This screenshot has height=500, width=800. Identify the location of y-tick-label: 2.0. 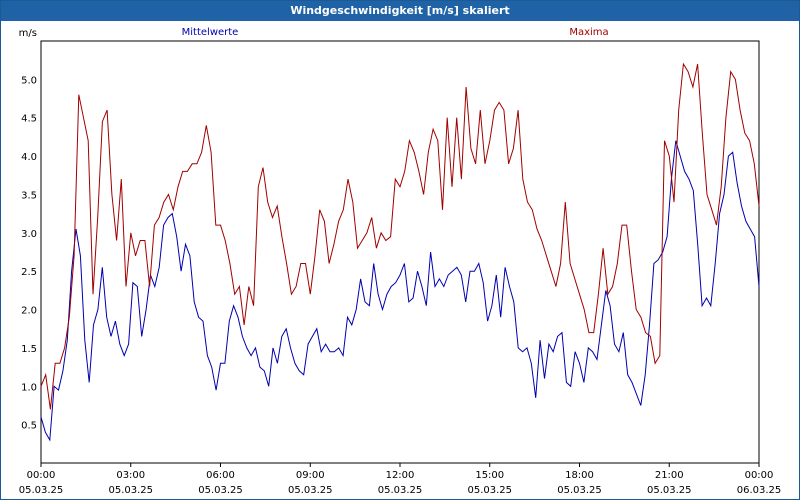
(29, 311).